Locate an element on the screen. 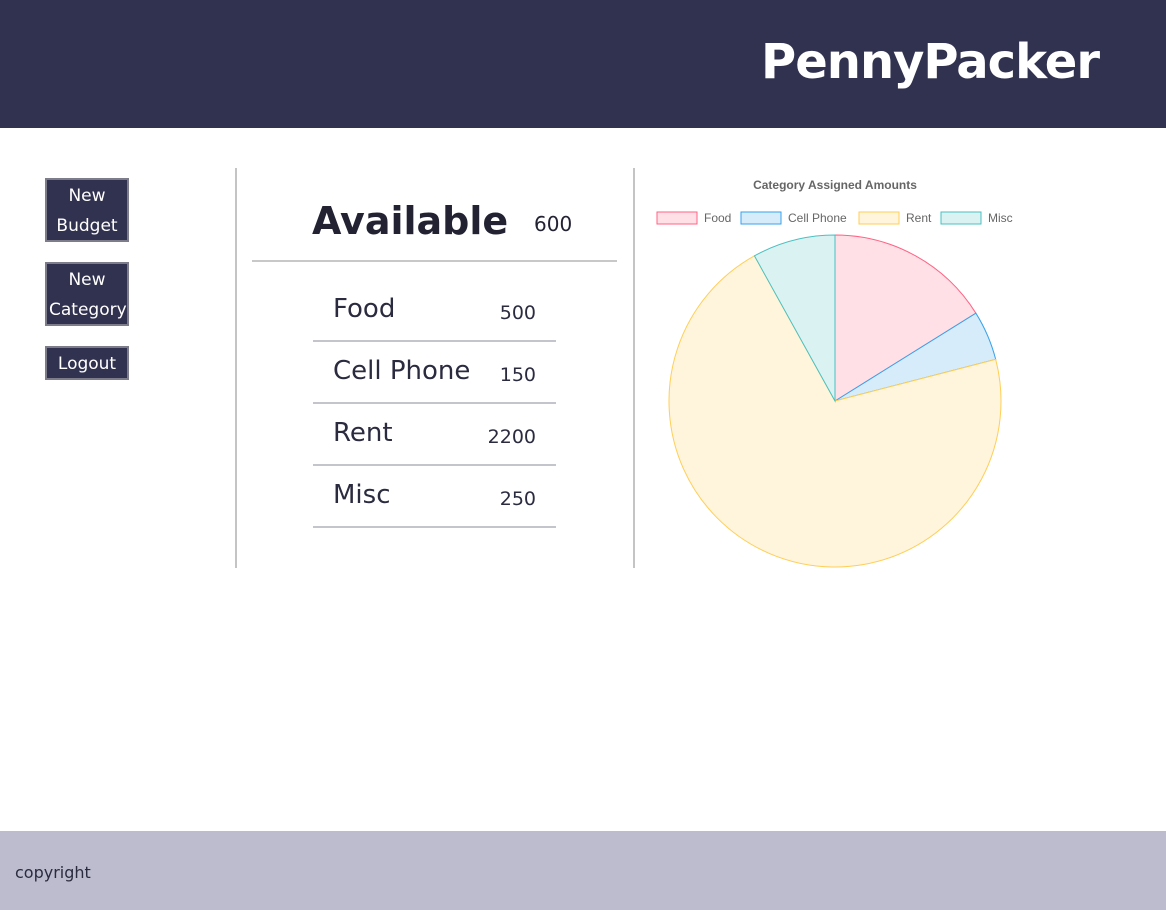 The width and height of the screenshot is (1166, 910). category-amount: 500 is located at coordinates (517, 313).